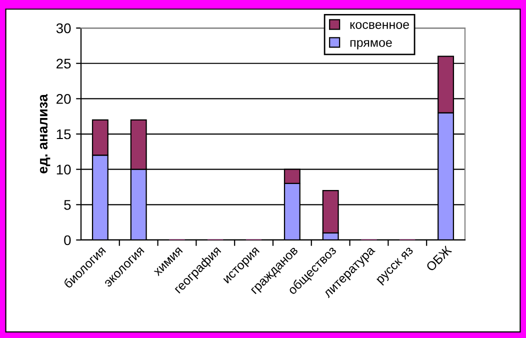 Image resolution: width=526 pixels, height=338 pixels. Describe the element at coordinates (63, 169) in the screenshot. I see `y-tick-label: 10` at that location.